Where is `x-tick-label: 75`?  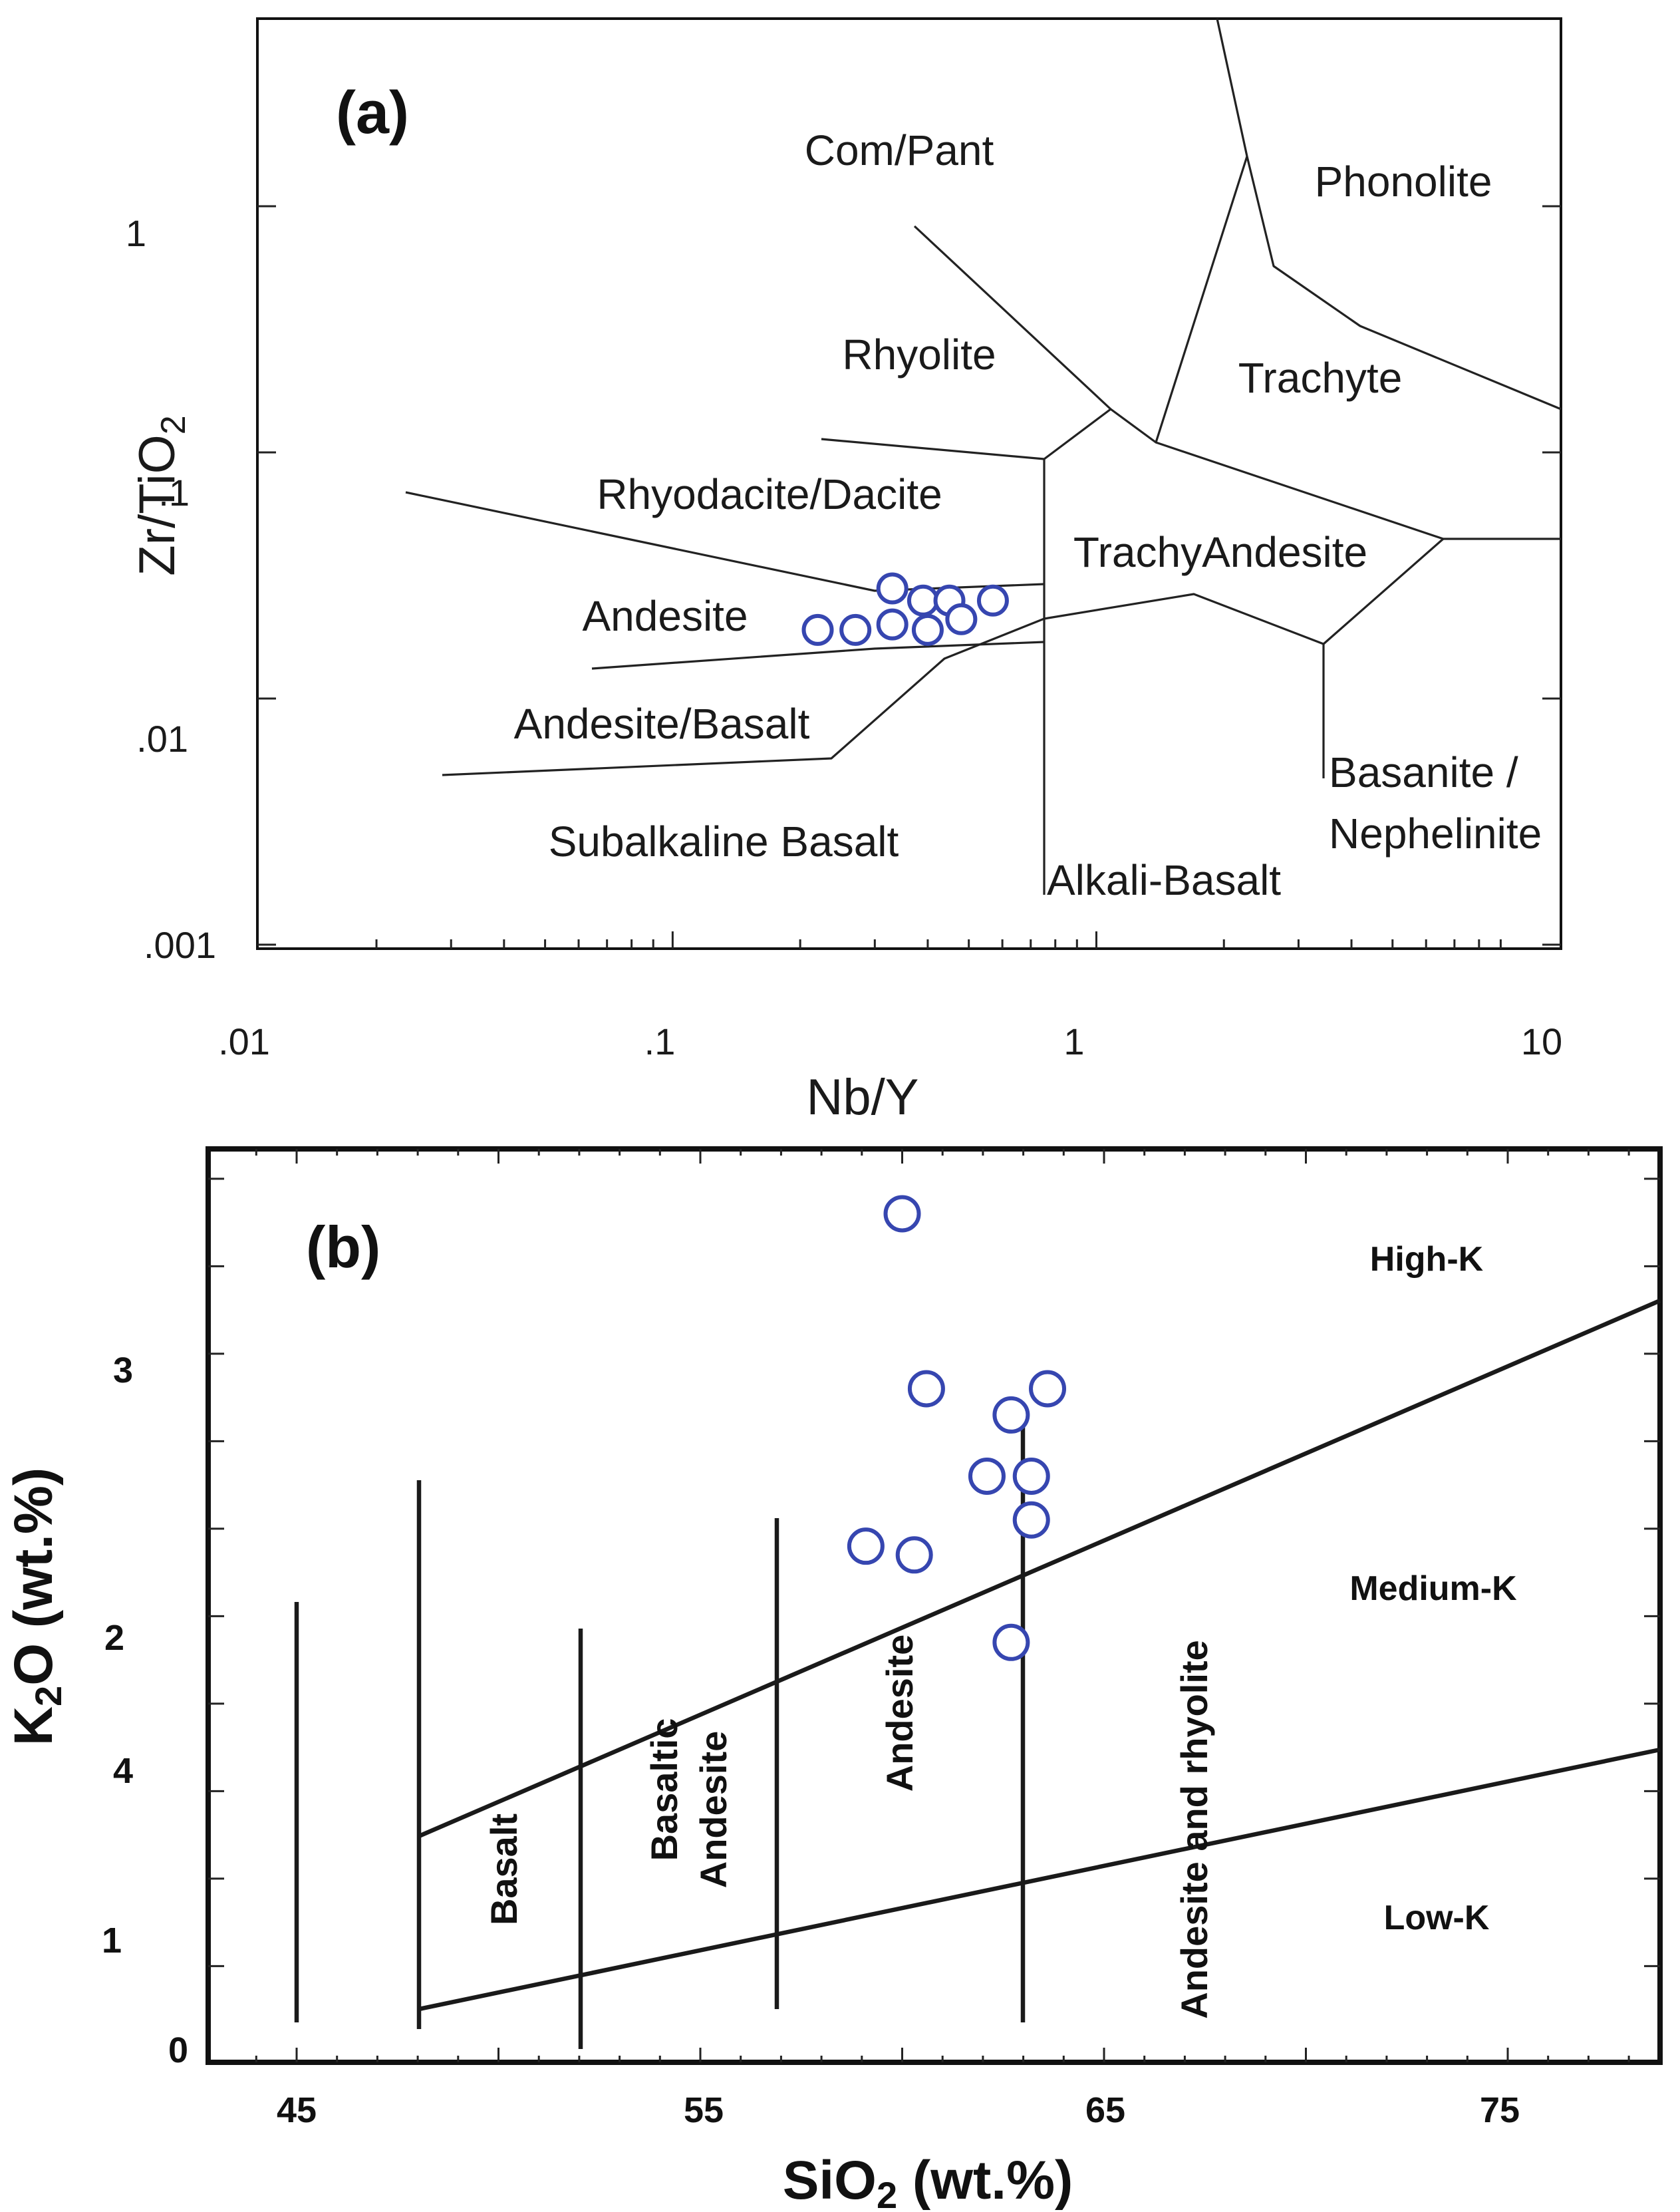 x-tick-label: 75 is located at coordinates (1500, 2110).